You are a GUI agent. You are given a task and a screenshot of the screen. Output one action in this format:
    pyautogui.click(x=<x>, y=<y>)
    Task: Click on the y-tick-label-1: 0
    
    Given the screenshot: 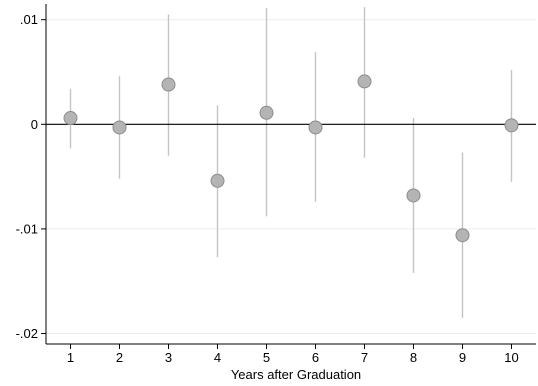 What is the action you would take?
    pyautogui.click(x=34, y=124)
    